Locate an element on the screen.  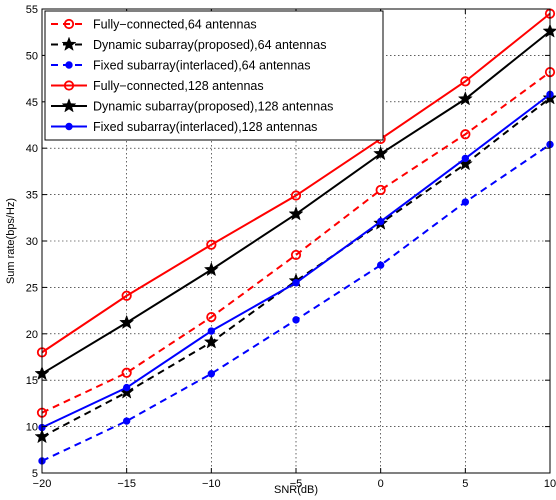
y-axis-label: Sum rate(bps/Hz) is located at coordinates (11, 241).